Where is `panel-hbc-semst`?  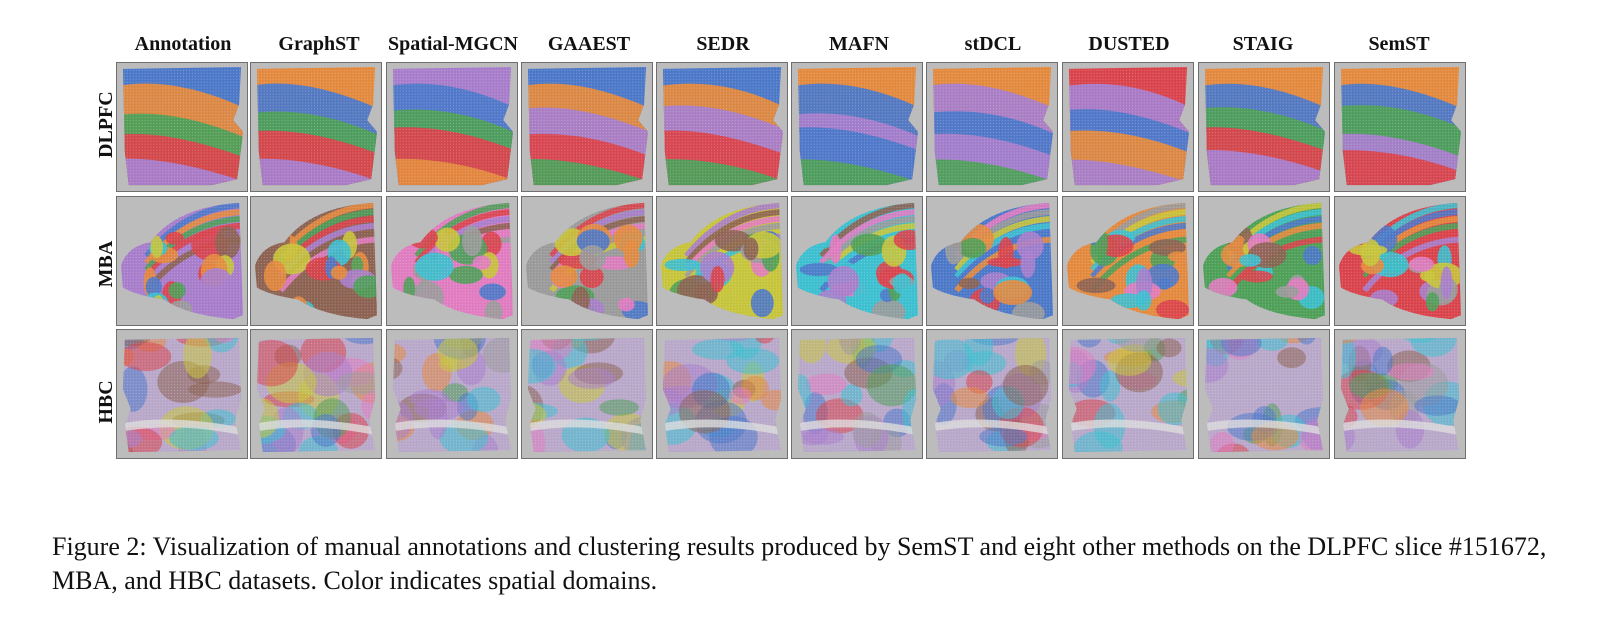 panel-hbc-semst is located at coordinates (1400, 394).